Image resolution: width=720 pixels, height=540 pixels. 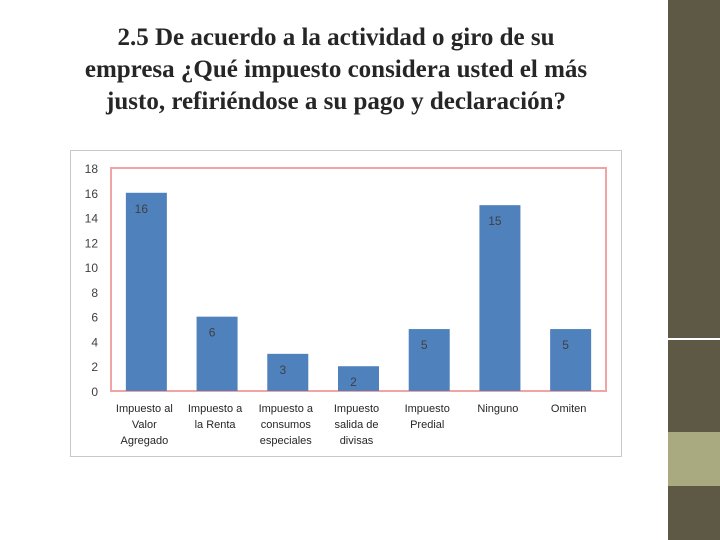 I want to click on y-tick-label: 6, so click(x=94, y=318).